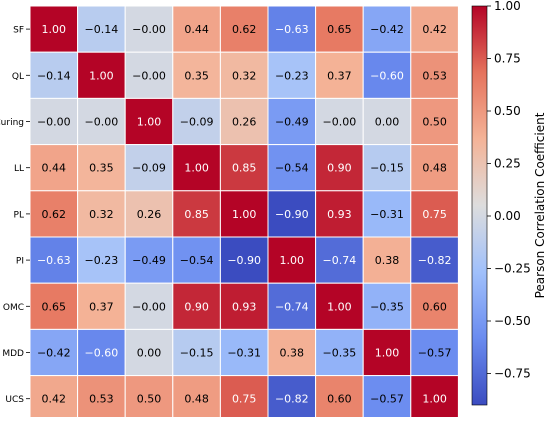  Describe the element at coordinates (196, 214) in the screenshot. I see `cell-value-label: 0.85` at that location.